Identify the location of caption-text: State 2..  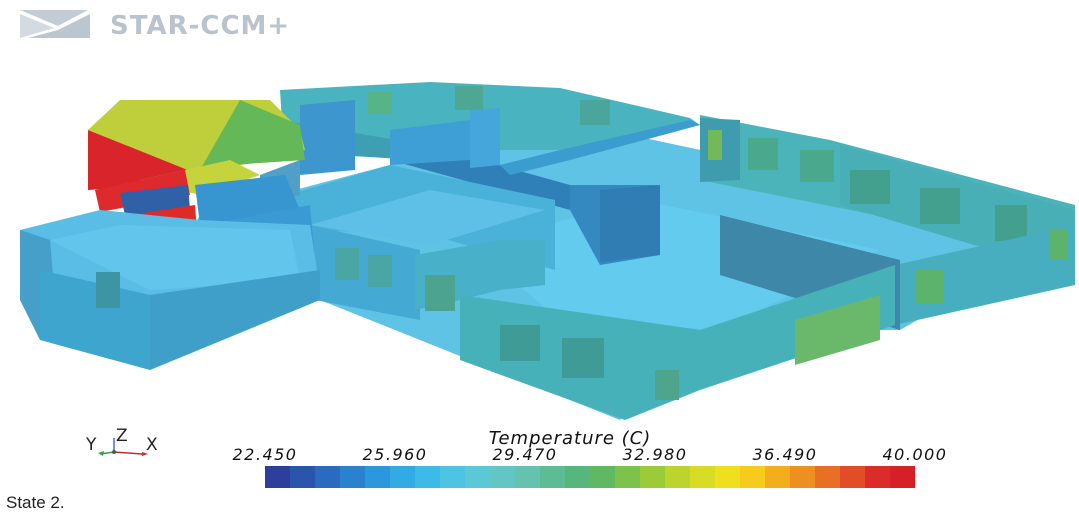
(35, 502).